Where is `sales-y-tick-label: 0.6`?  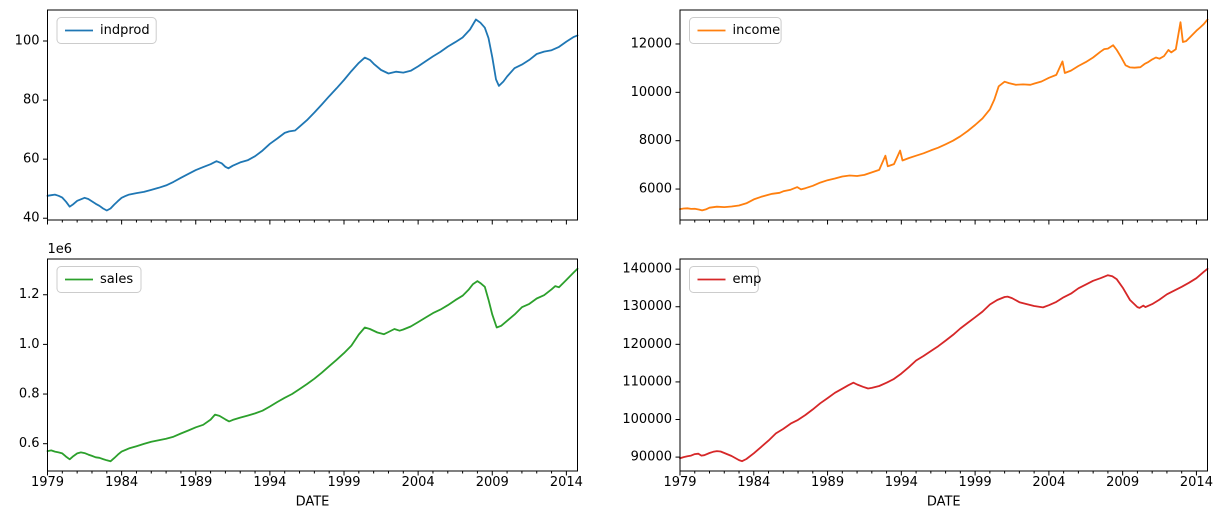
sales-y-tick-label: 0.6 is located at coordinates (29, 443).